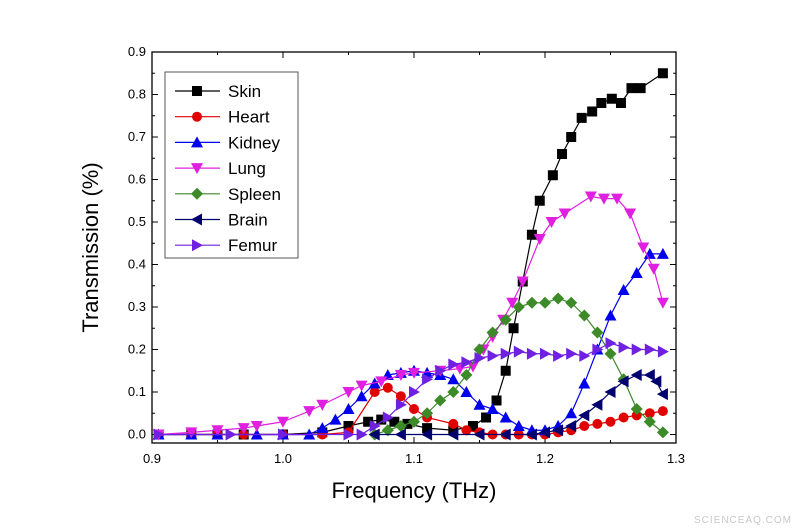 This screenshot has width=800, height=530. Describe the element at coordinates (676, 458) in the screenshot. I see `x-tick-label: 1.3` at that location.